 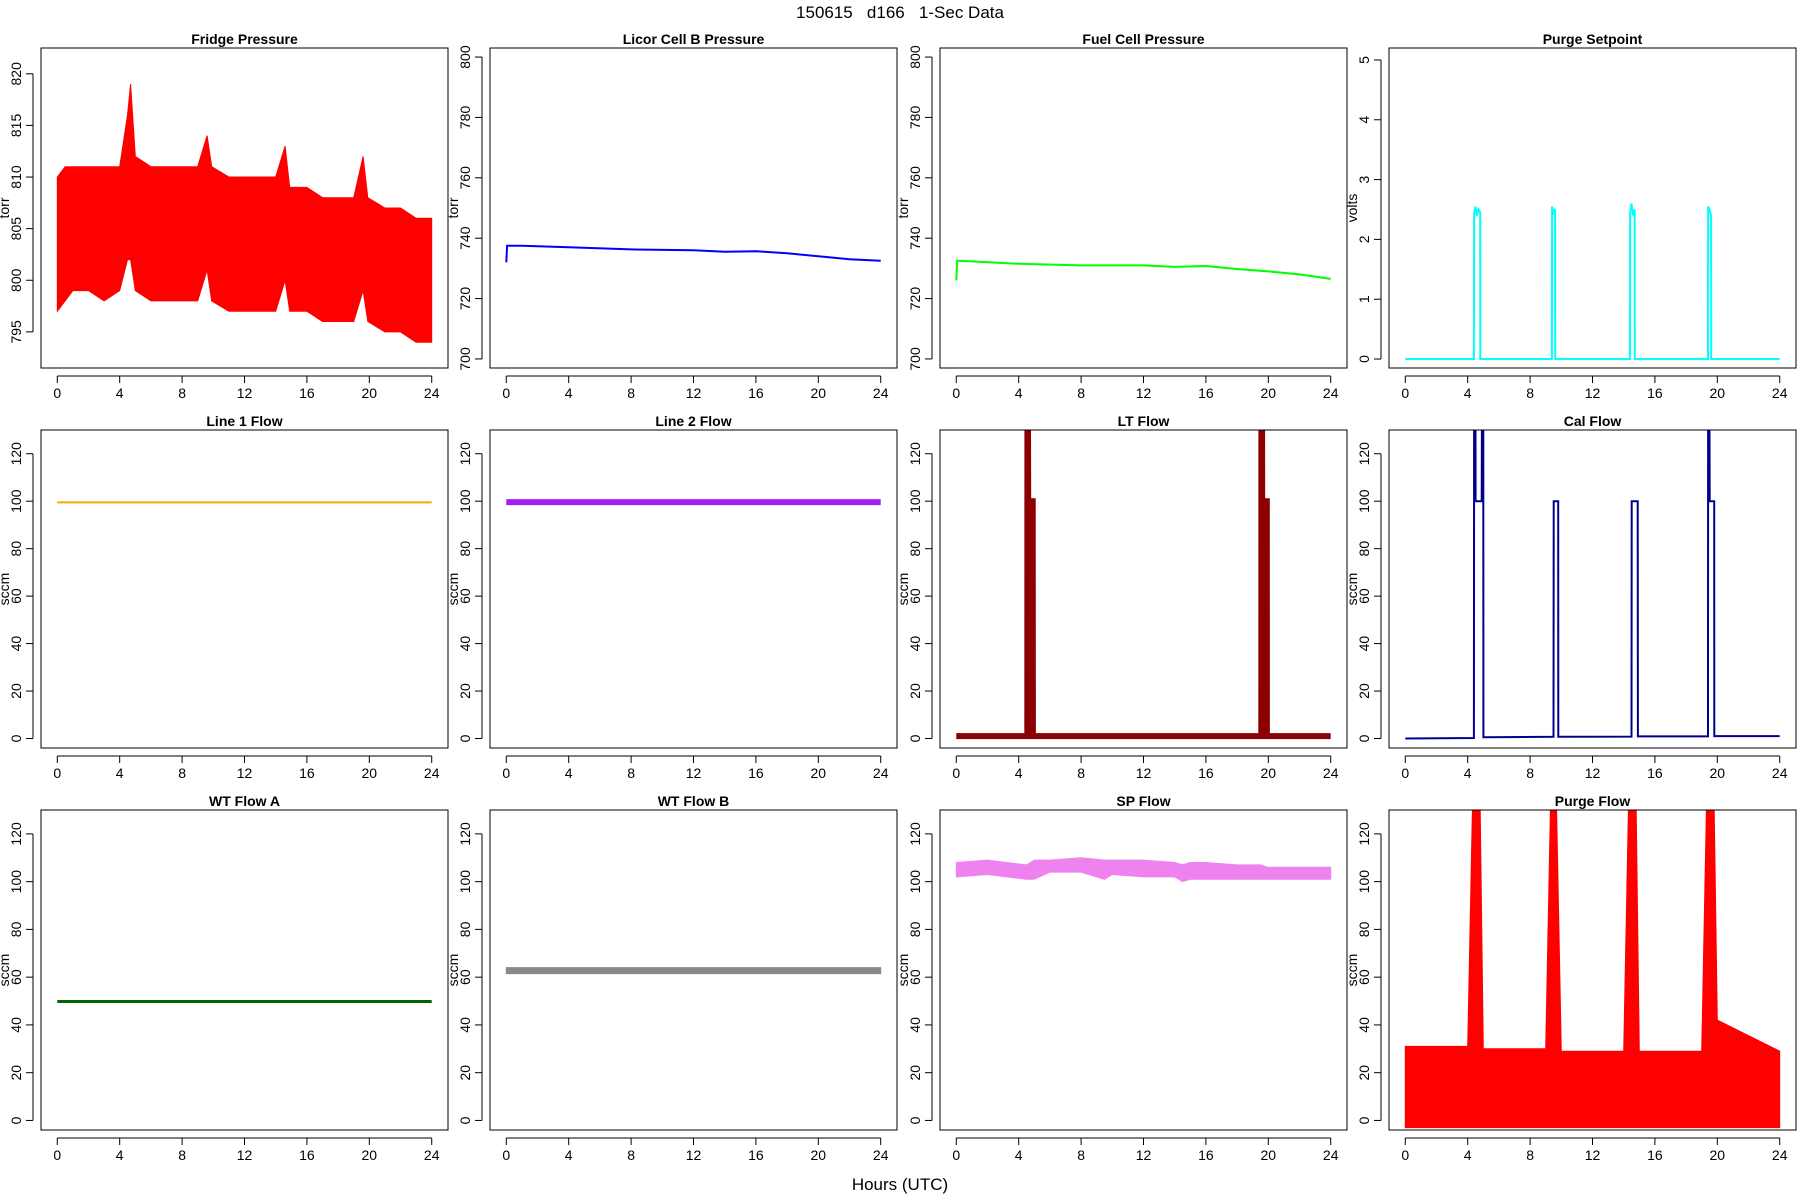 I want to click on figure-title: 150615 d166 1-Sec Data, so click(x=900, y=12).